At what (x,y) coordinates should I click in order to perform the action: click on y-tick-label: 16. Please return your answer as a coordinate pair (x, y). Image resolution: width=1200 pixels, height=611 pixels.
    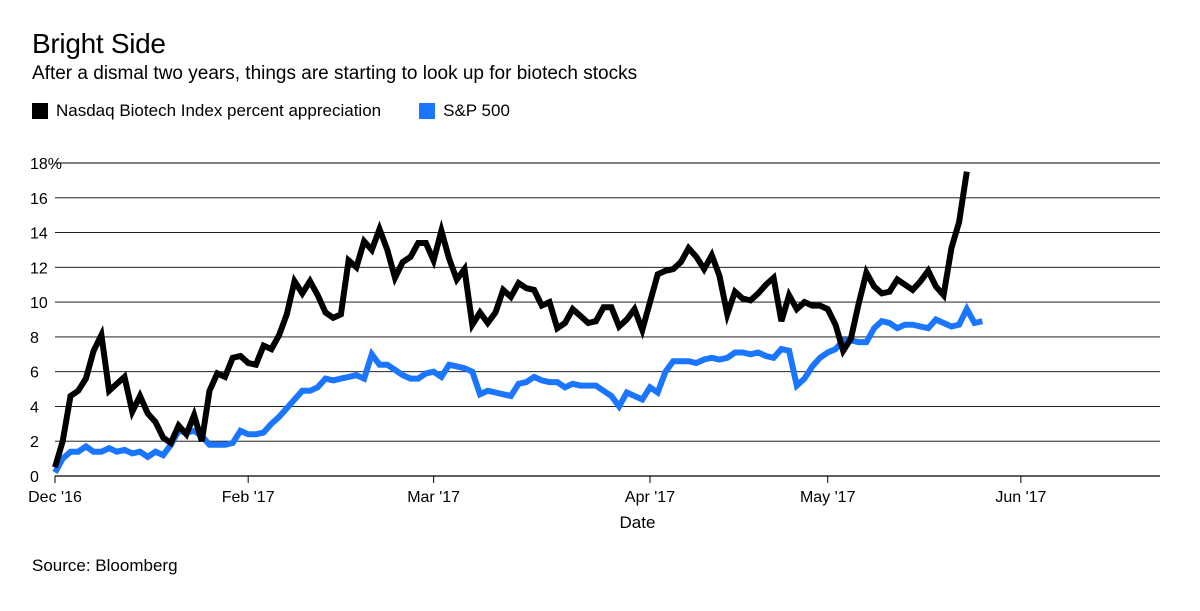
    Looking at the image, I should click on (39, 199).